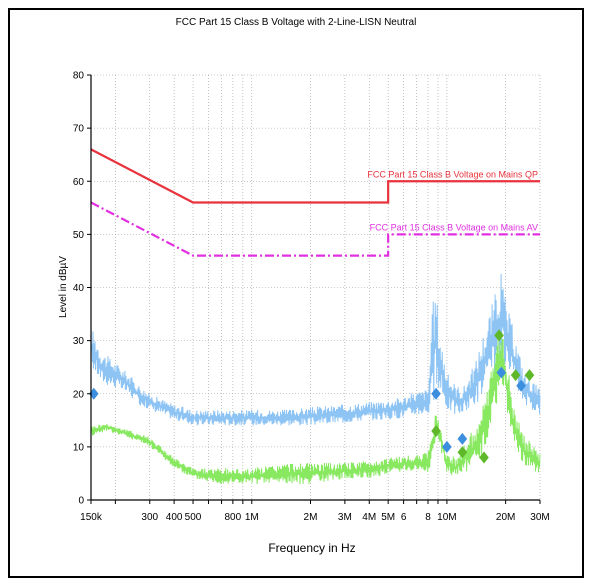 The width and height of the screenshot is (592, 586). I want to click on x-tick-label: 800, so click(233, 517).